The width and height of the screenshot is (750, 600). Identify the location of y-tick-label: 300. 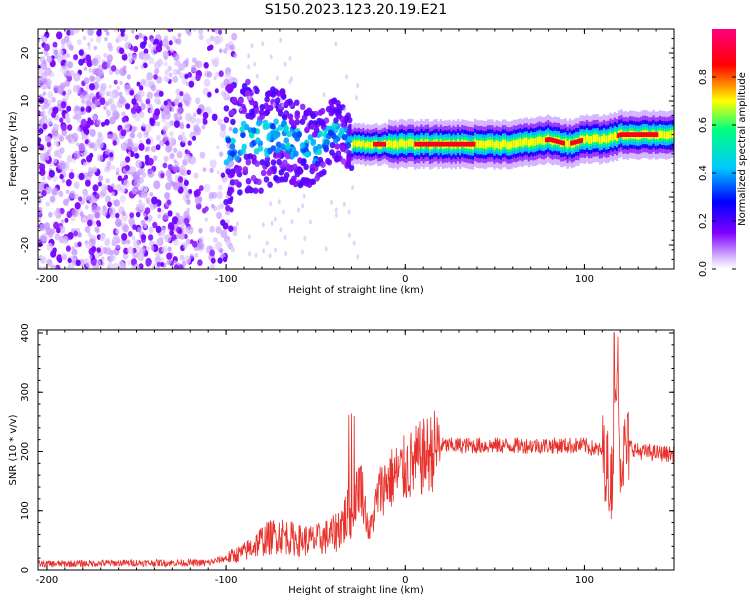
(25, 392).